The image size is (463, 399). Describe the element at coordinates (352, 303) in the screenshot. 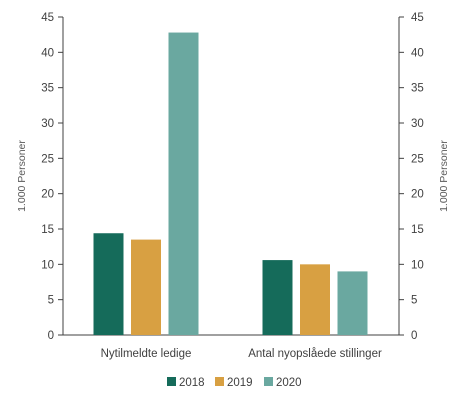

I see `bar-2020-stillinger` at that location.